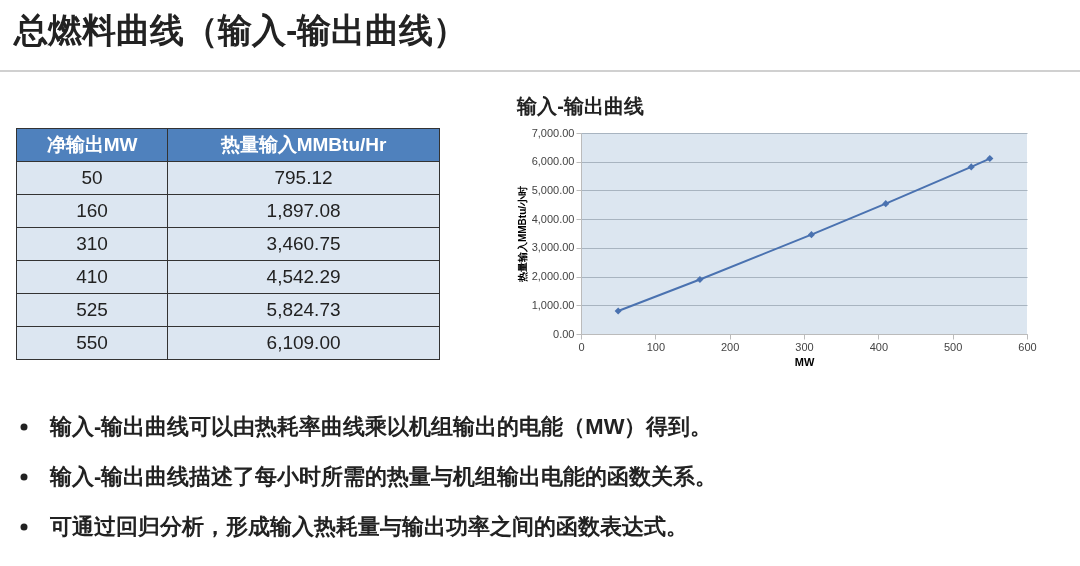  I want to click on x-tick-label: 400, so click(879, 346).